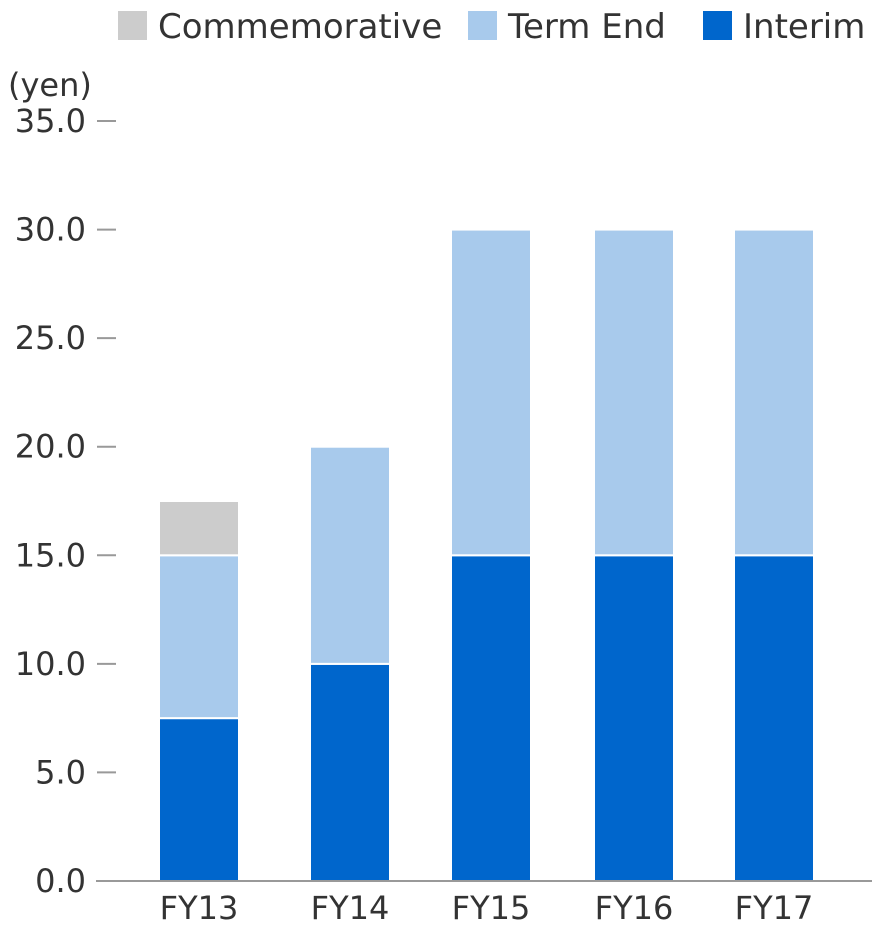  I want to click on bar-term-end-fy17, so click(774, 392).